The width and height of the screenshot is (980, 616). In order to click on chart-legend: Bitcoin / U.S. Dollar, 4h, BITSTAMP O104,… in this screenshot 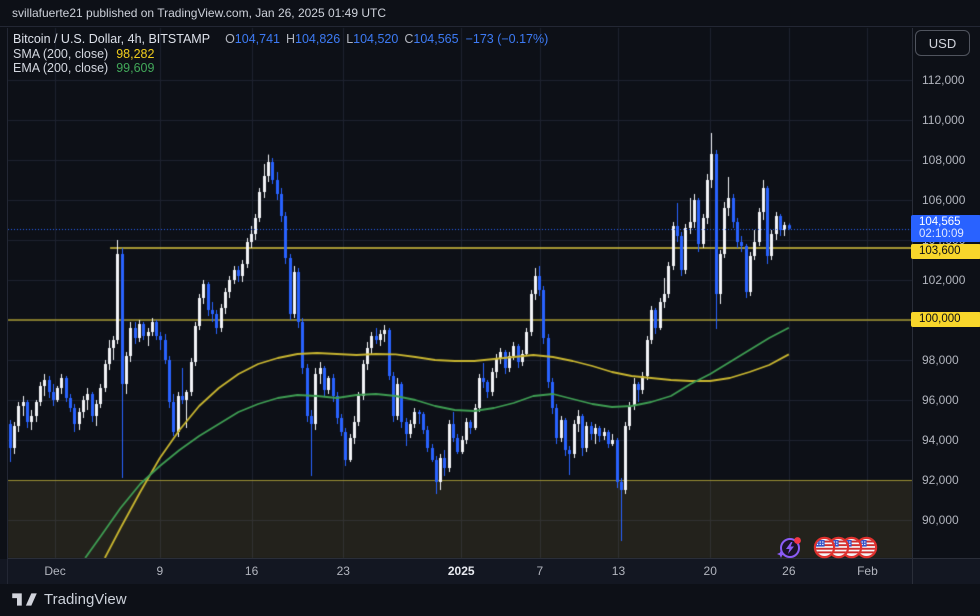, I will do `click(280, 54)`.